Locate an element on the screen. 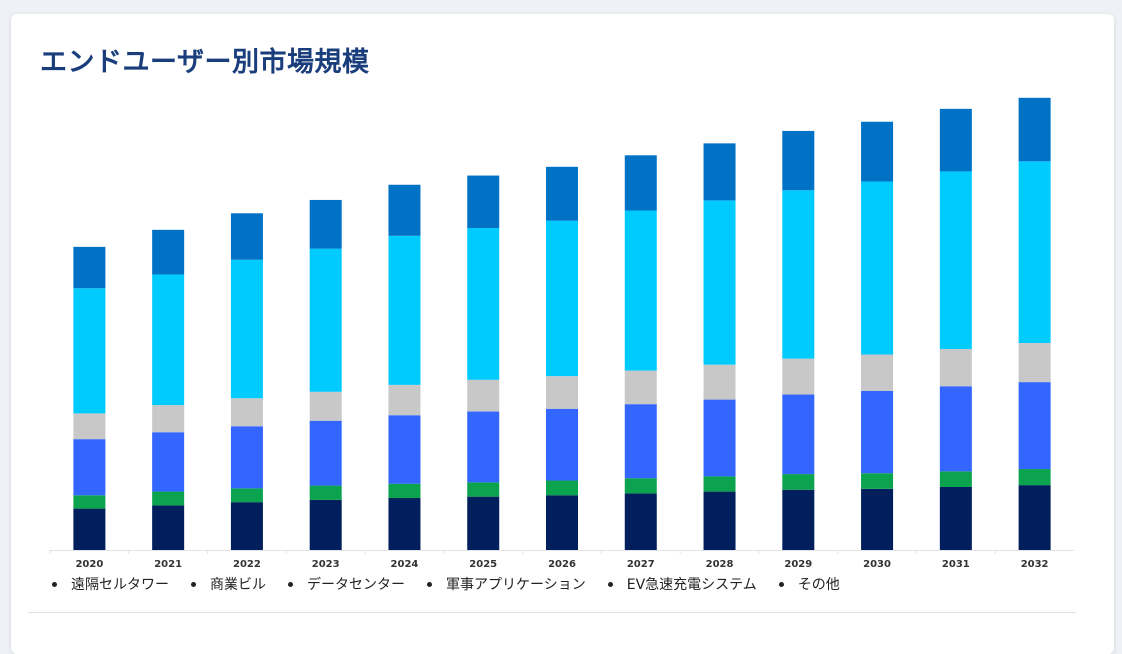  bar-stack-2028 is located at coordinates (719, 346).